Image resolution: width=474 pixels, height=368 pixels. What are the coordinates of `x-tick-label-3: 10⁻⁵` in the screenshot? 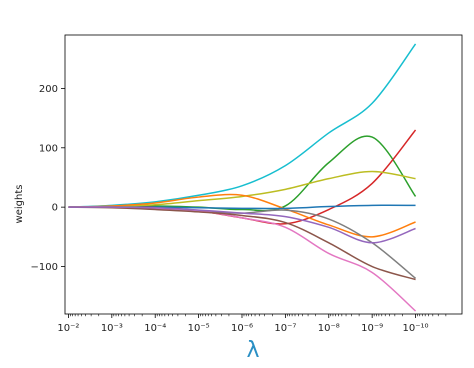 It's located at (199, 328).